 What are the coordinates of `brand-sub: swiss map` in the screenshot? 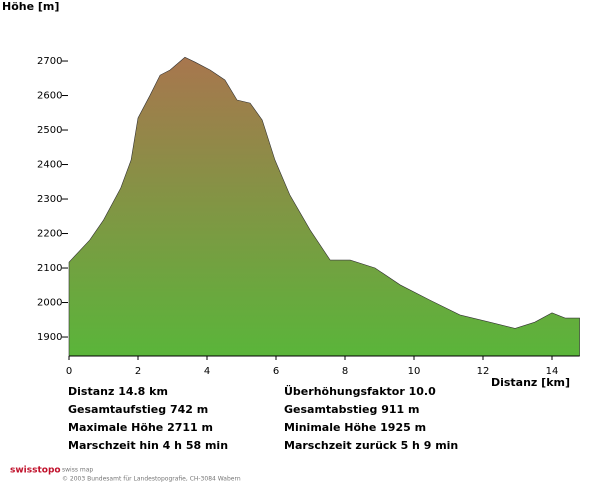 It's located at (77, 470).